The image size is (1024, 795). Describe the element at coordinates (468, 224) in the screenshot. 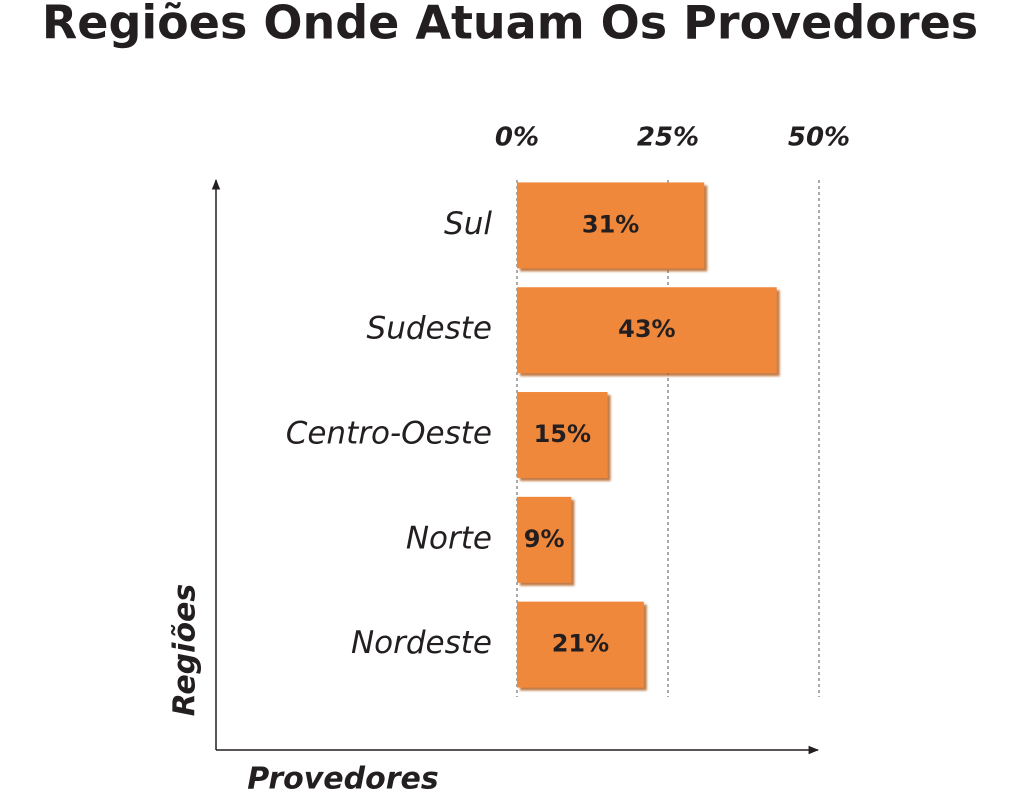

I see `y-tick-label: Sul` at that location.